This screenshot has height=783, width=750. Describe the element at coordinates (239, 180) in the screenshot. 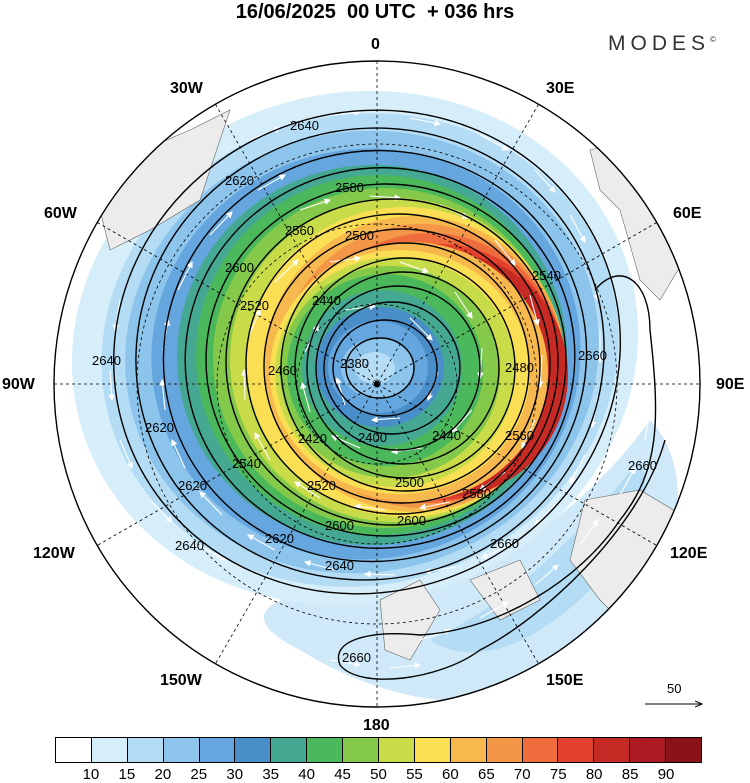

I see `contour-label-2620: 2620` at that location.